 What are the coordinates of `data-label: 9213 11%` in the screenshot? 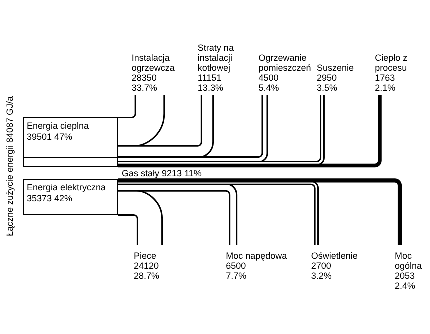 It's located at (182, 173).